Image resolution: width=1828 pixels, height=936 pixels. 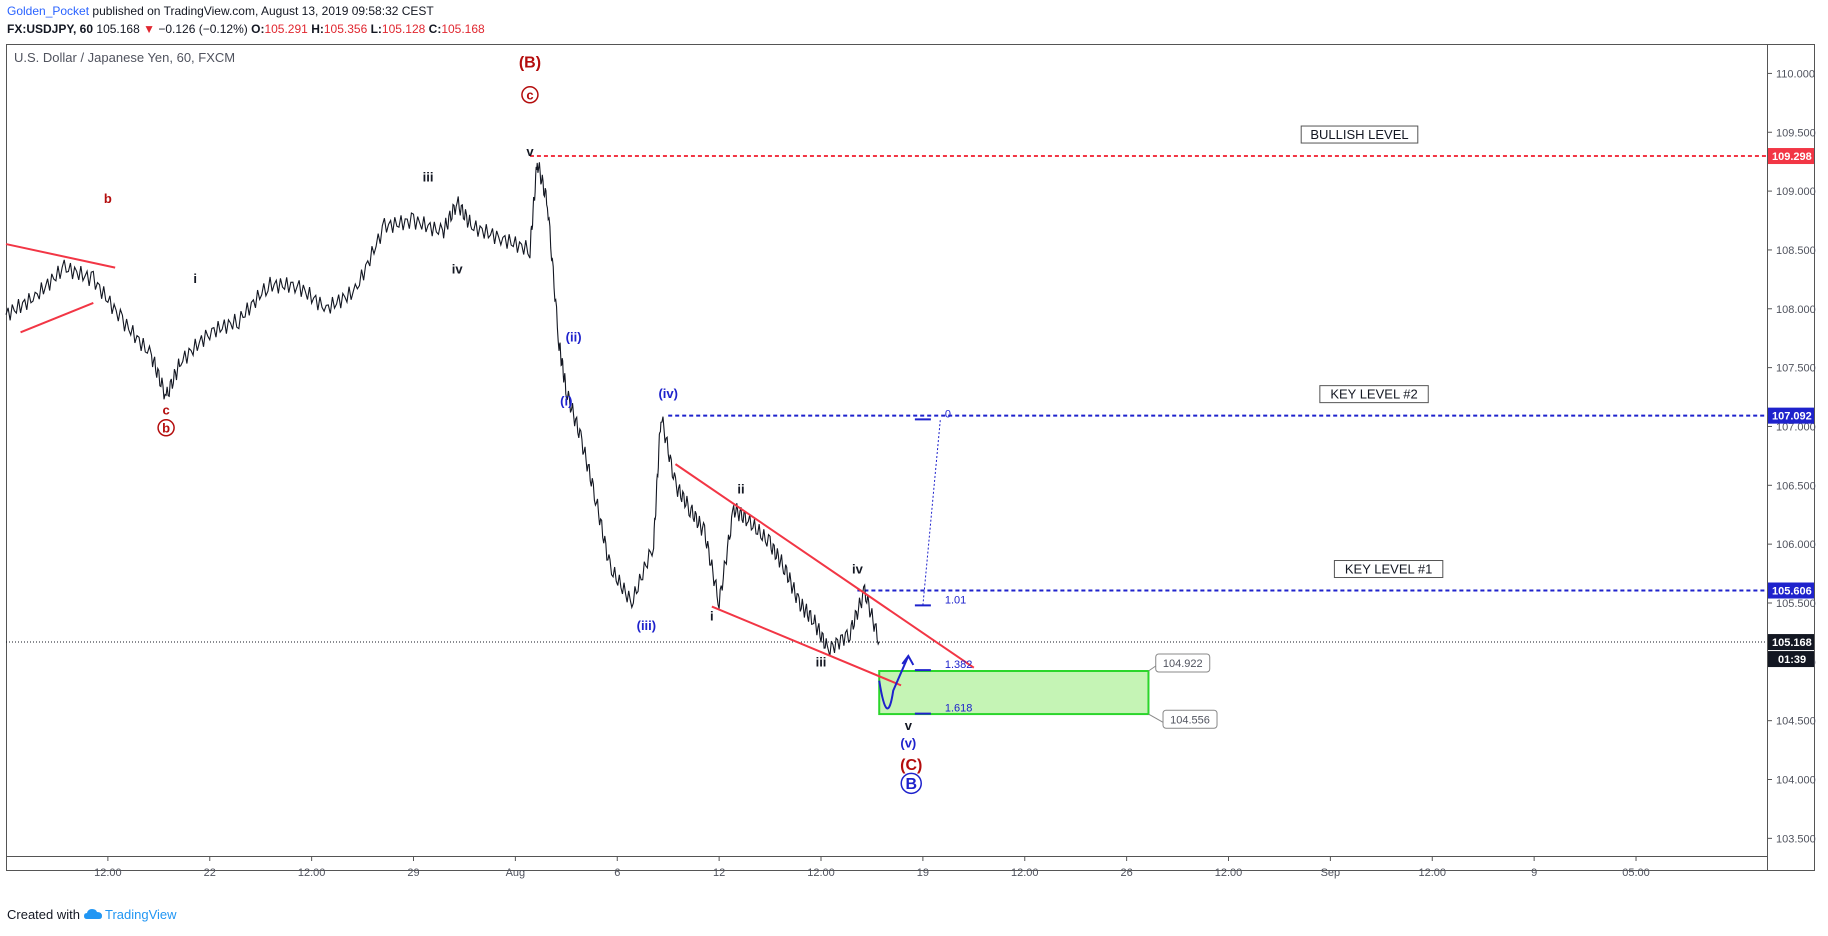 What do you see at coordinates (376, 29) in the screenshot?
I see `low-label: L:` at bounding box center [376, 29].